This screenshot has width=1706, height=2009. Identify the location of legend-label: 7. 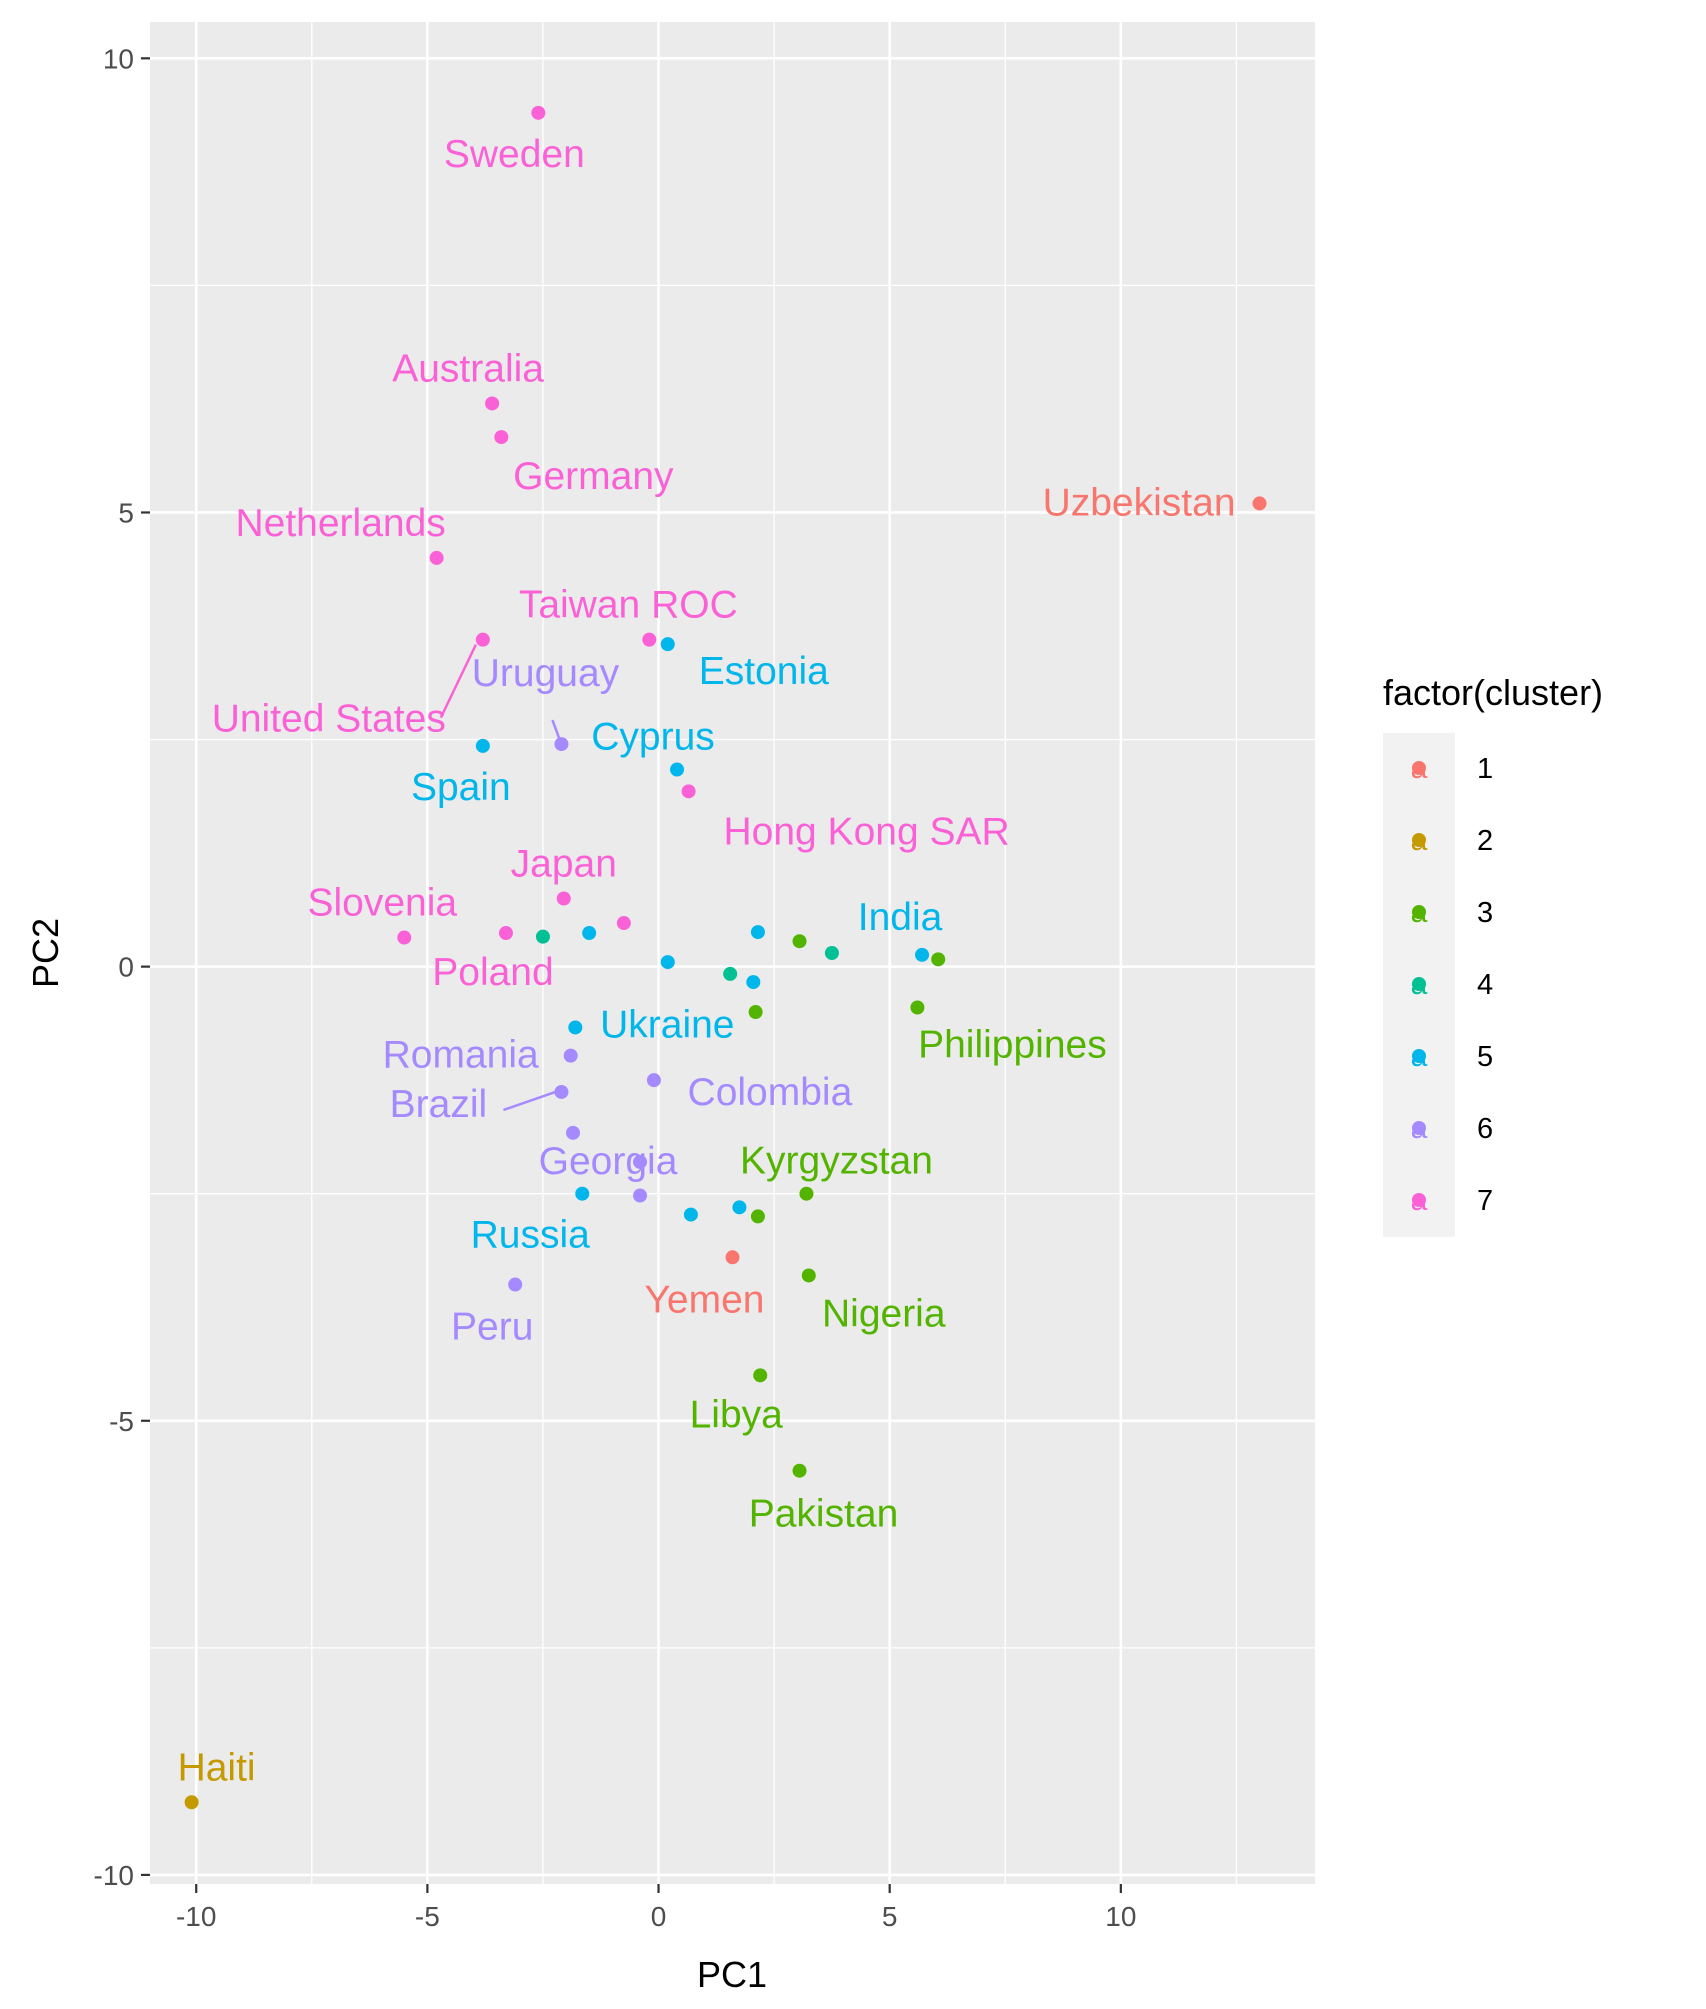
(1485, 1201).